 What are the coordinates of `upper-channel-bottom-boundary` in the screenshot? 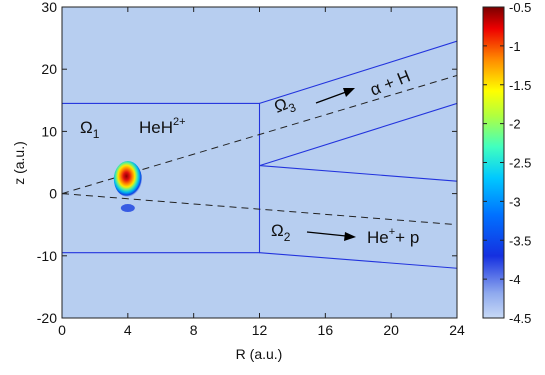 It's located at (358, 173).